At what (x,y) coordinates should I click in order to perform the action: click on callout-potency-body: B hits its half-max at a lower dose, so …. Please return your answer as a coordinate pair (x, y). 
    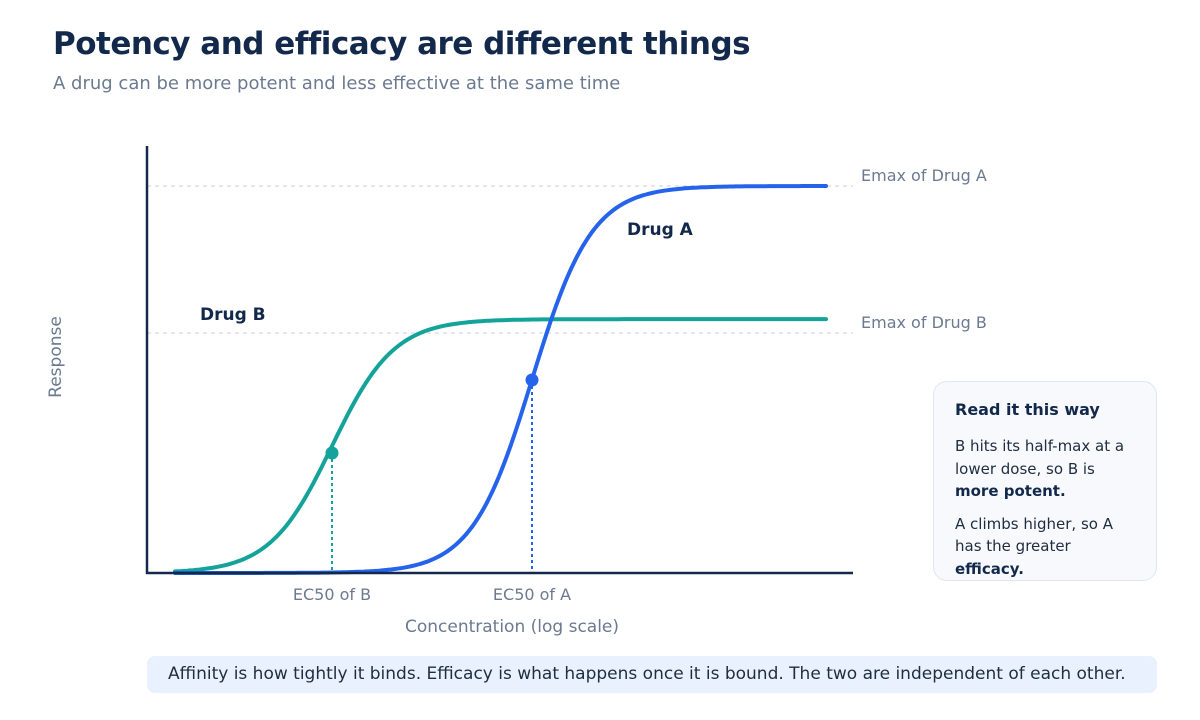
    Looking at the image, I should click on (1040, 457).